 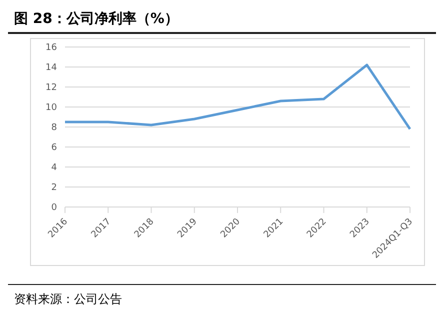 I want to click on y-tick-label: 6, so click(x=54, y=148).